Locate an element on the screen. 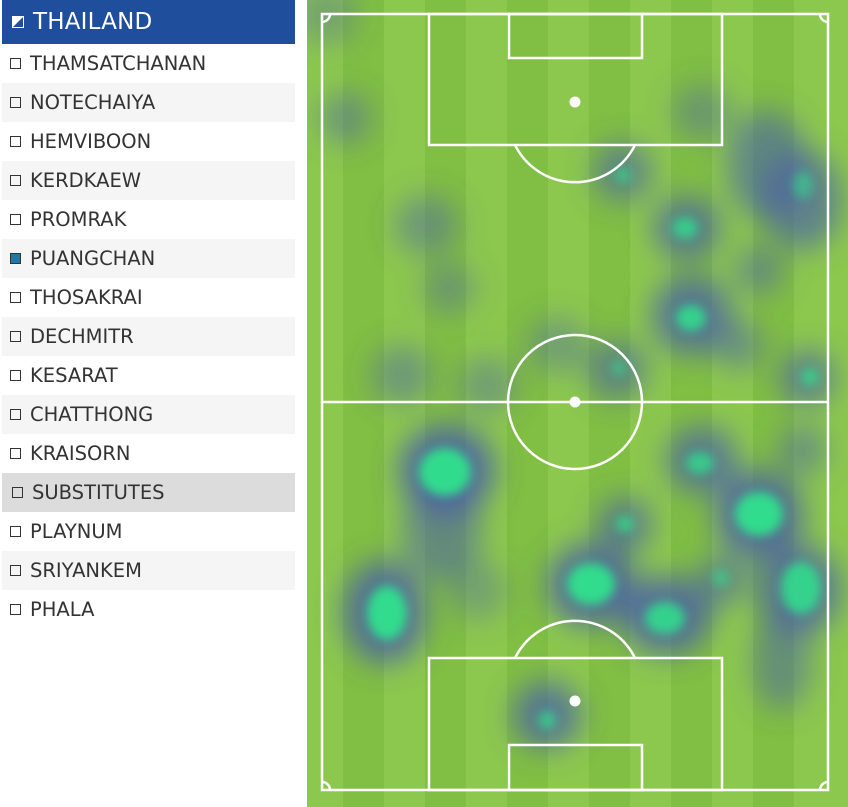 Image resolution: width=848 pixels, height=807 pixels. player-name: THAMSATCHANAN is located at coordinates (118, 63).